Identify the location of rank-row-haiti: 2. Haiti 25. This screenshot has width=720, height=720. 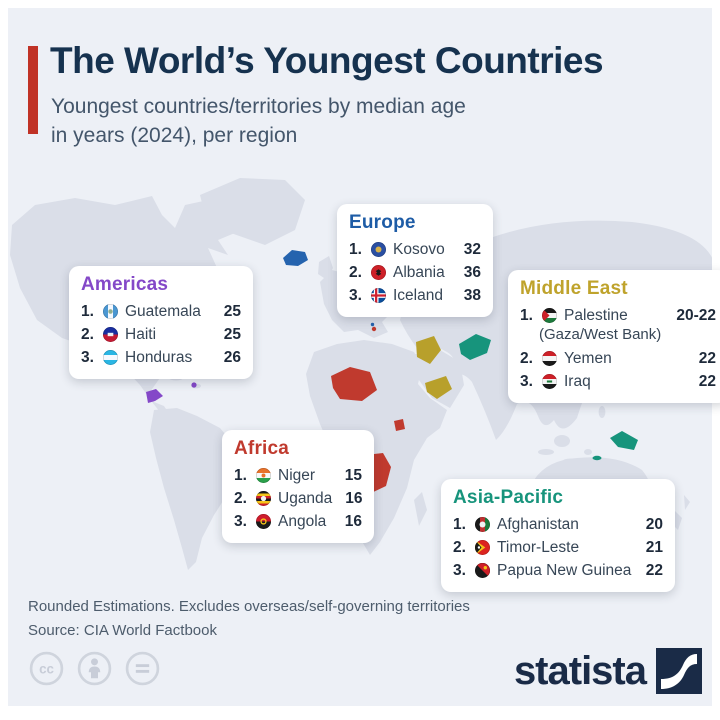
(161, 334).